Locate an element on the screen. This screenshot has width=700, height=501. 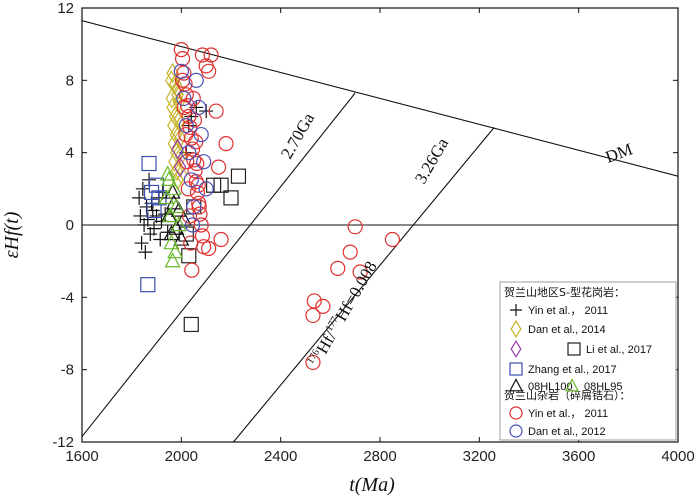
x-tick-label: 1600 is located at coordinates (81, 456).